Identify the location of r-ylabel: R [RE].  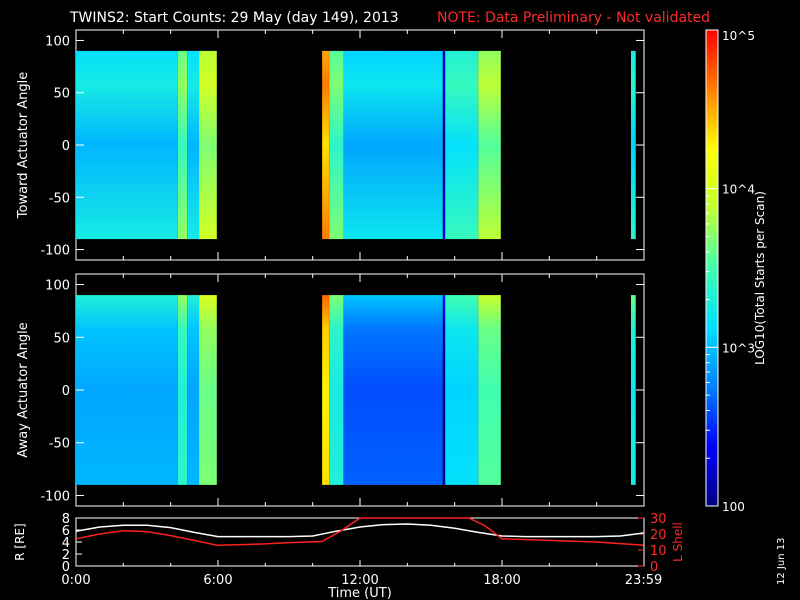
(20, 541).